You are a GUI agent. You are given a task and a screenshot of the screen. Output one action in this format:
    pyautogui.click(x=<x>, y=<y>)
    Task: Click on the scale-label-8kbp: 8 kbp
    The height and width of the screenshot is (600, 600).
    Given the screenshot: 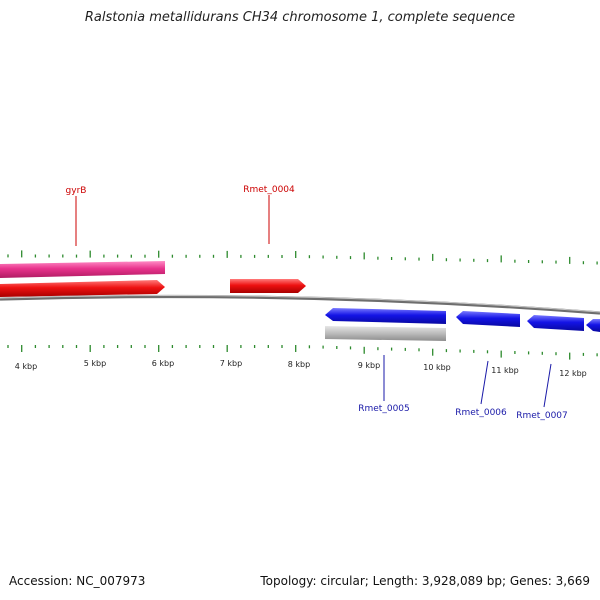 What is the action you would take?
    pyautogui.click(x=299, y=364)
    